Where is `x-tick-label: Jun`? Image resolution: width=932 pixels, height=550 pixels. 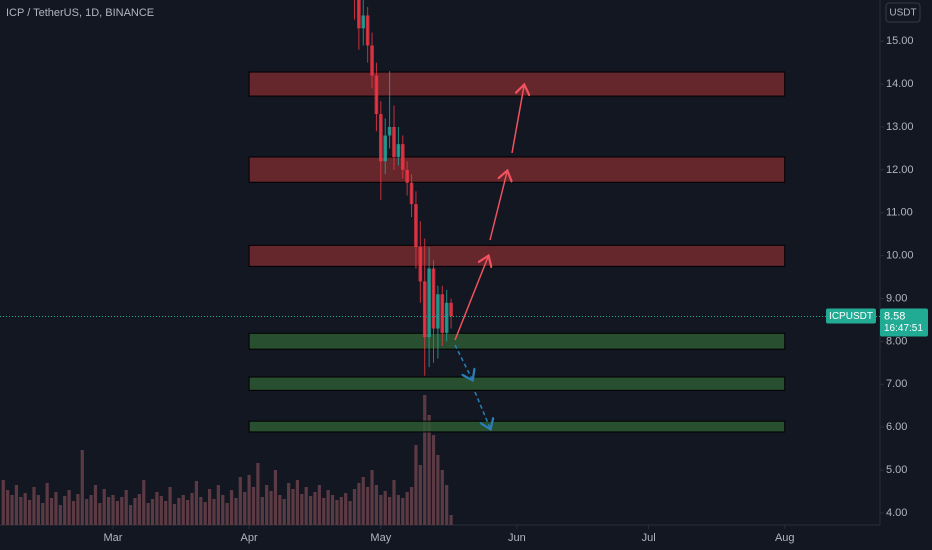
x-tick-label: Jun is located at coordinates (517, 538).